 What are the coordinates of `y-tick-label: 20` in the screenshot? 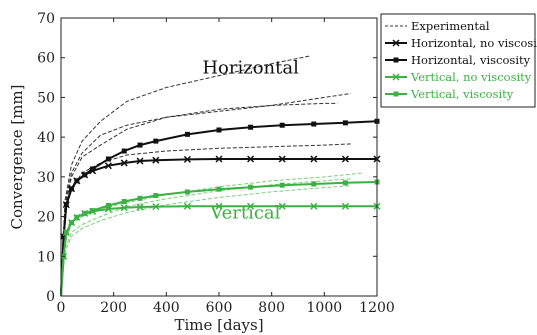 It's located at (46, 218).